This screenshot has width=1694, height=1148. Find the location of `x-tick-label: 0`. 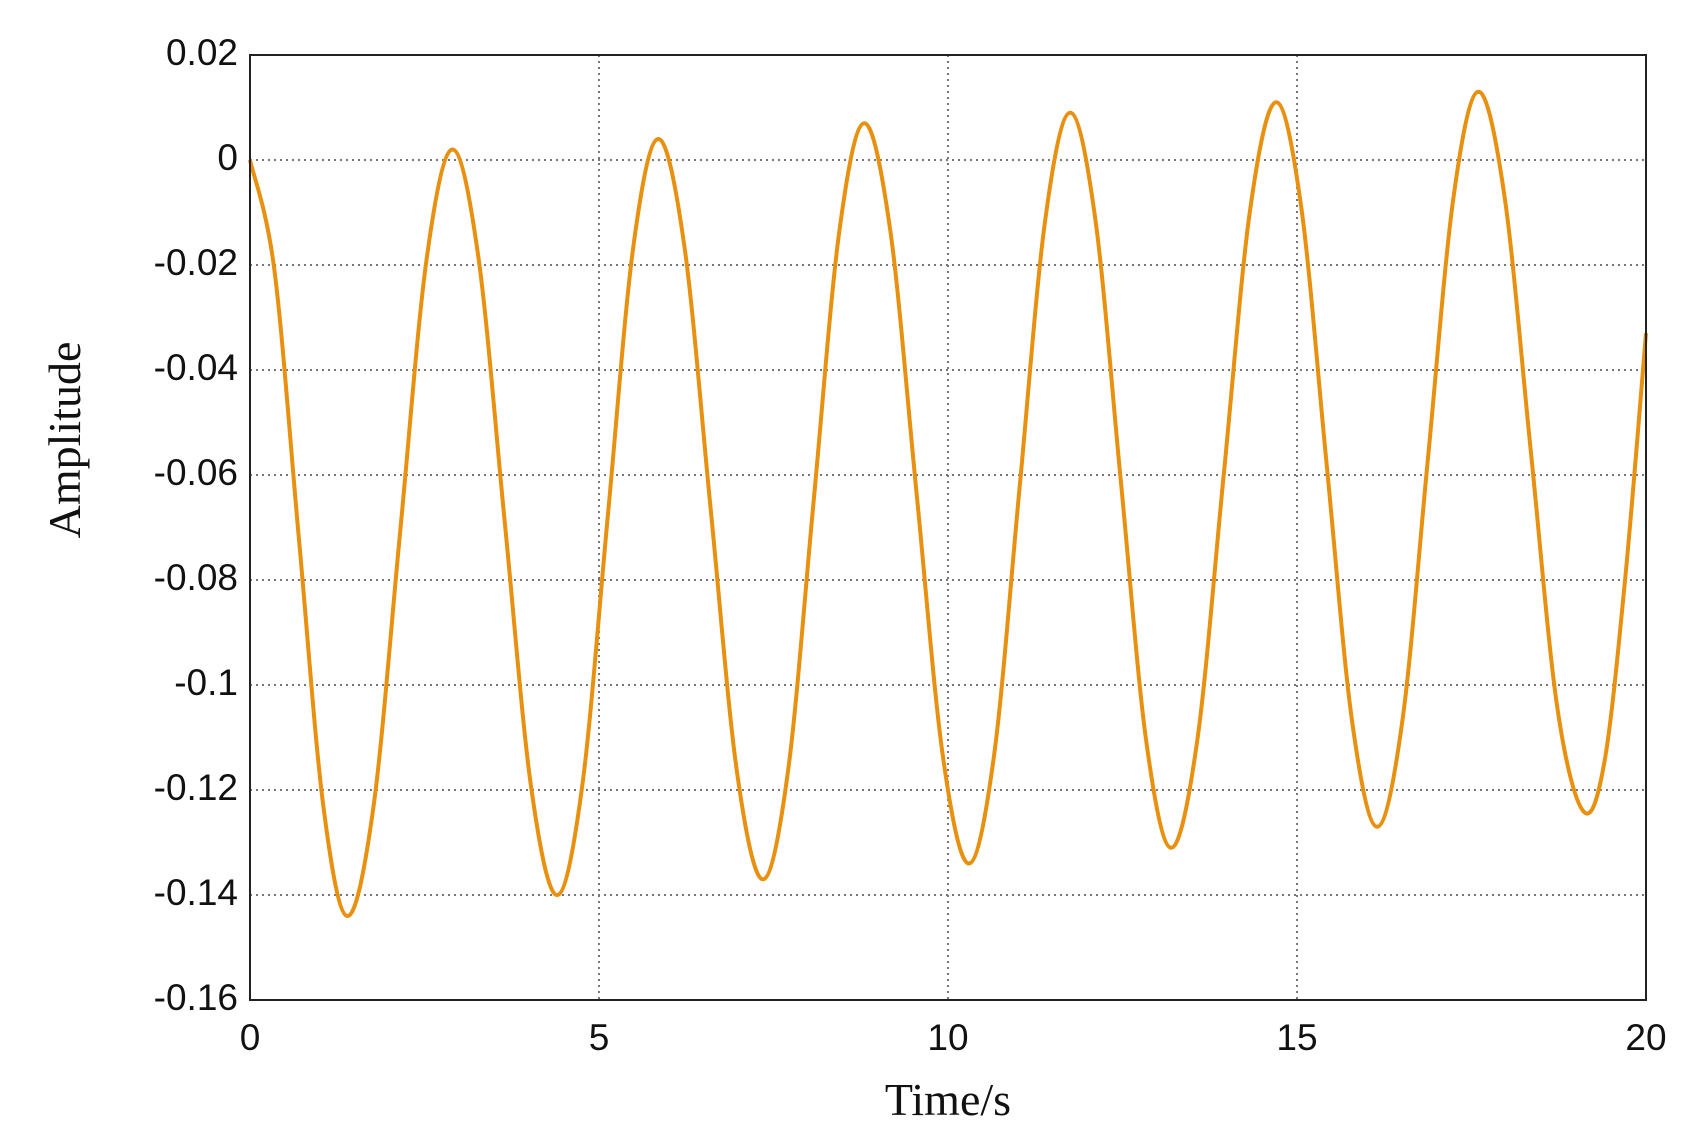

x-tick-label: 0 is located at coordinates (250, 1037).